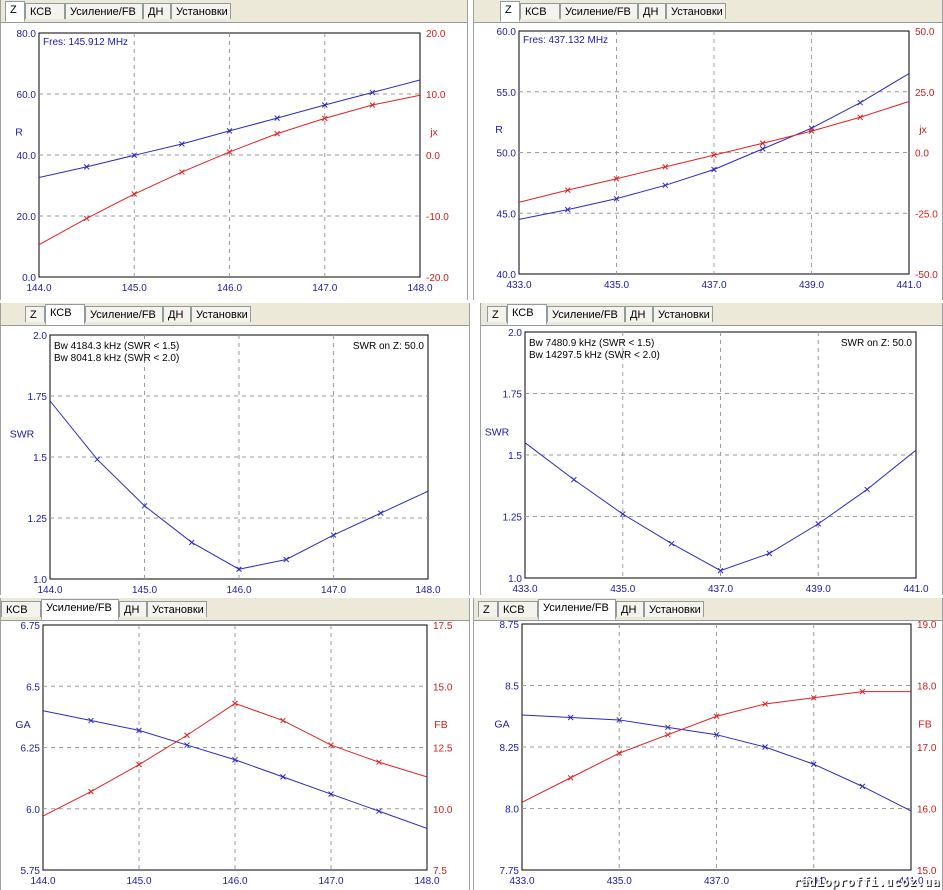  I want to click on y-left-tick-label: 8.0, so click(512, 810).